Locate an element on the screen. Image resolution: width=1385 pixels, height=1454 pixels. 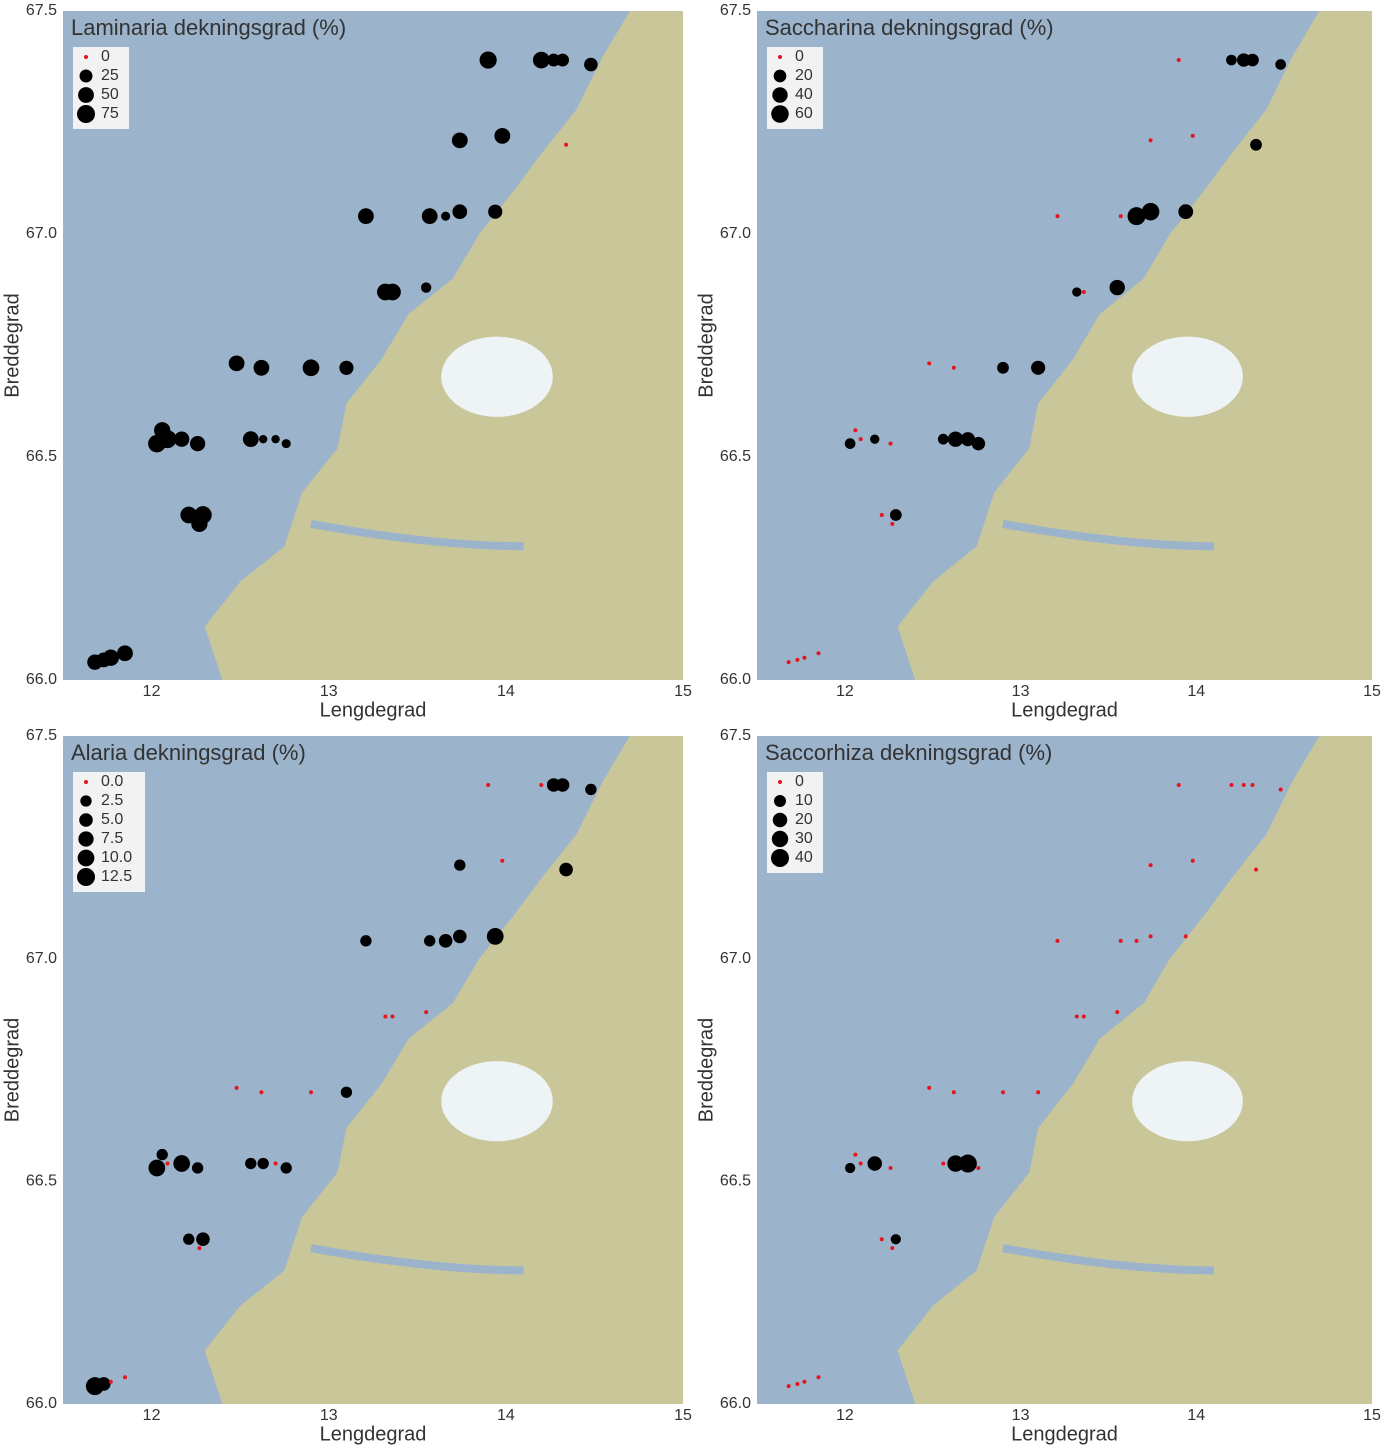
legend-label: 40 is located at coordinates (804, 94).